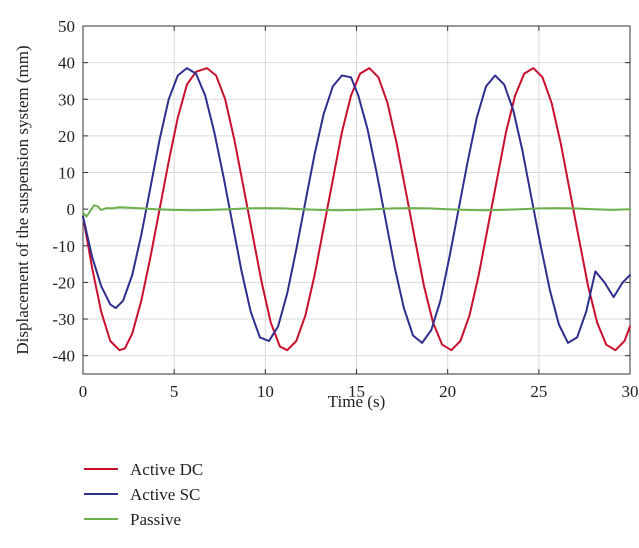 The width and height of the screenshot is (639, 548). I want to click on legend-label-active-dc: Active DC, so click(166, 469).